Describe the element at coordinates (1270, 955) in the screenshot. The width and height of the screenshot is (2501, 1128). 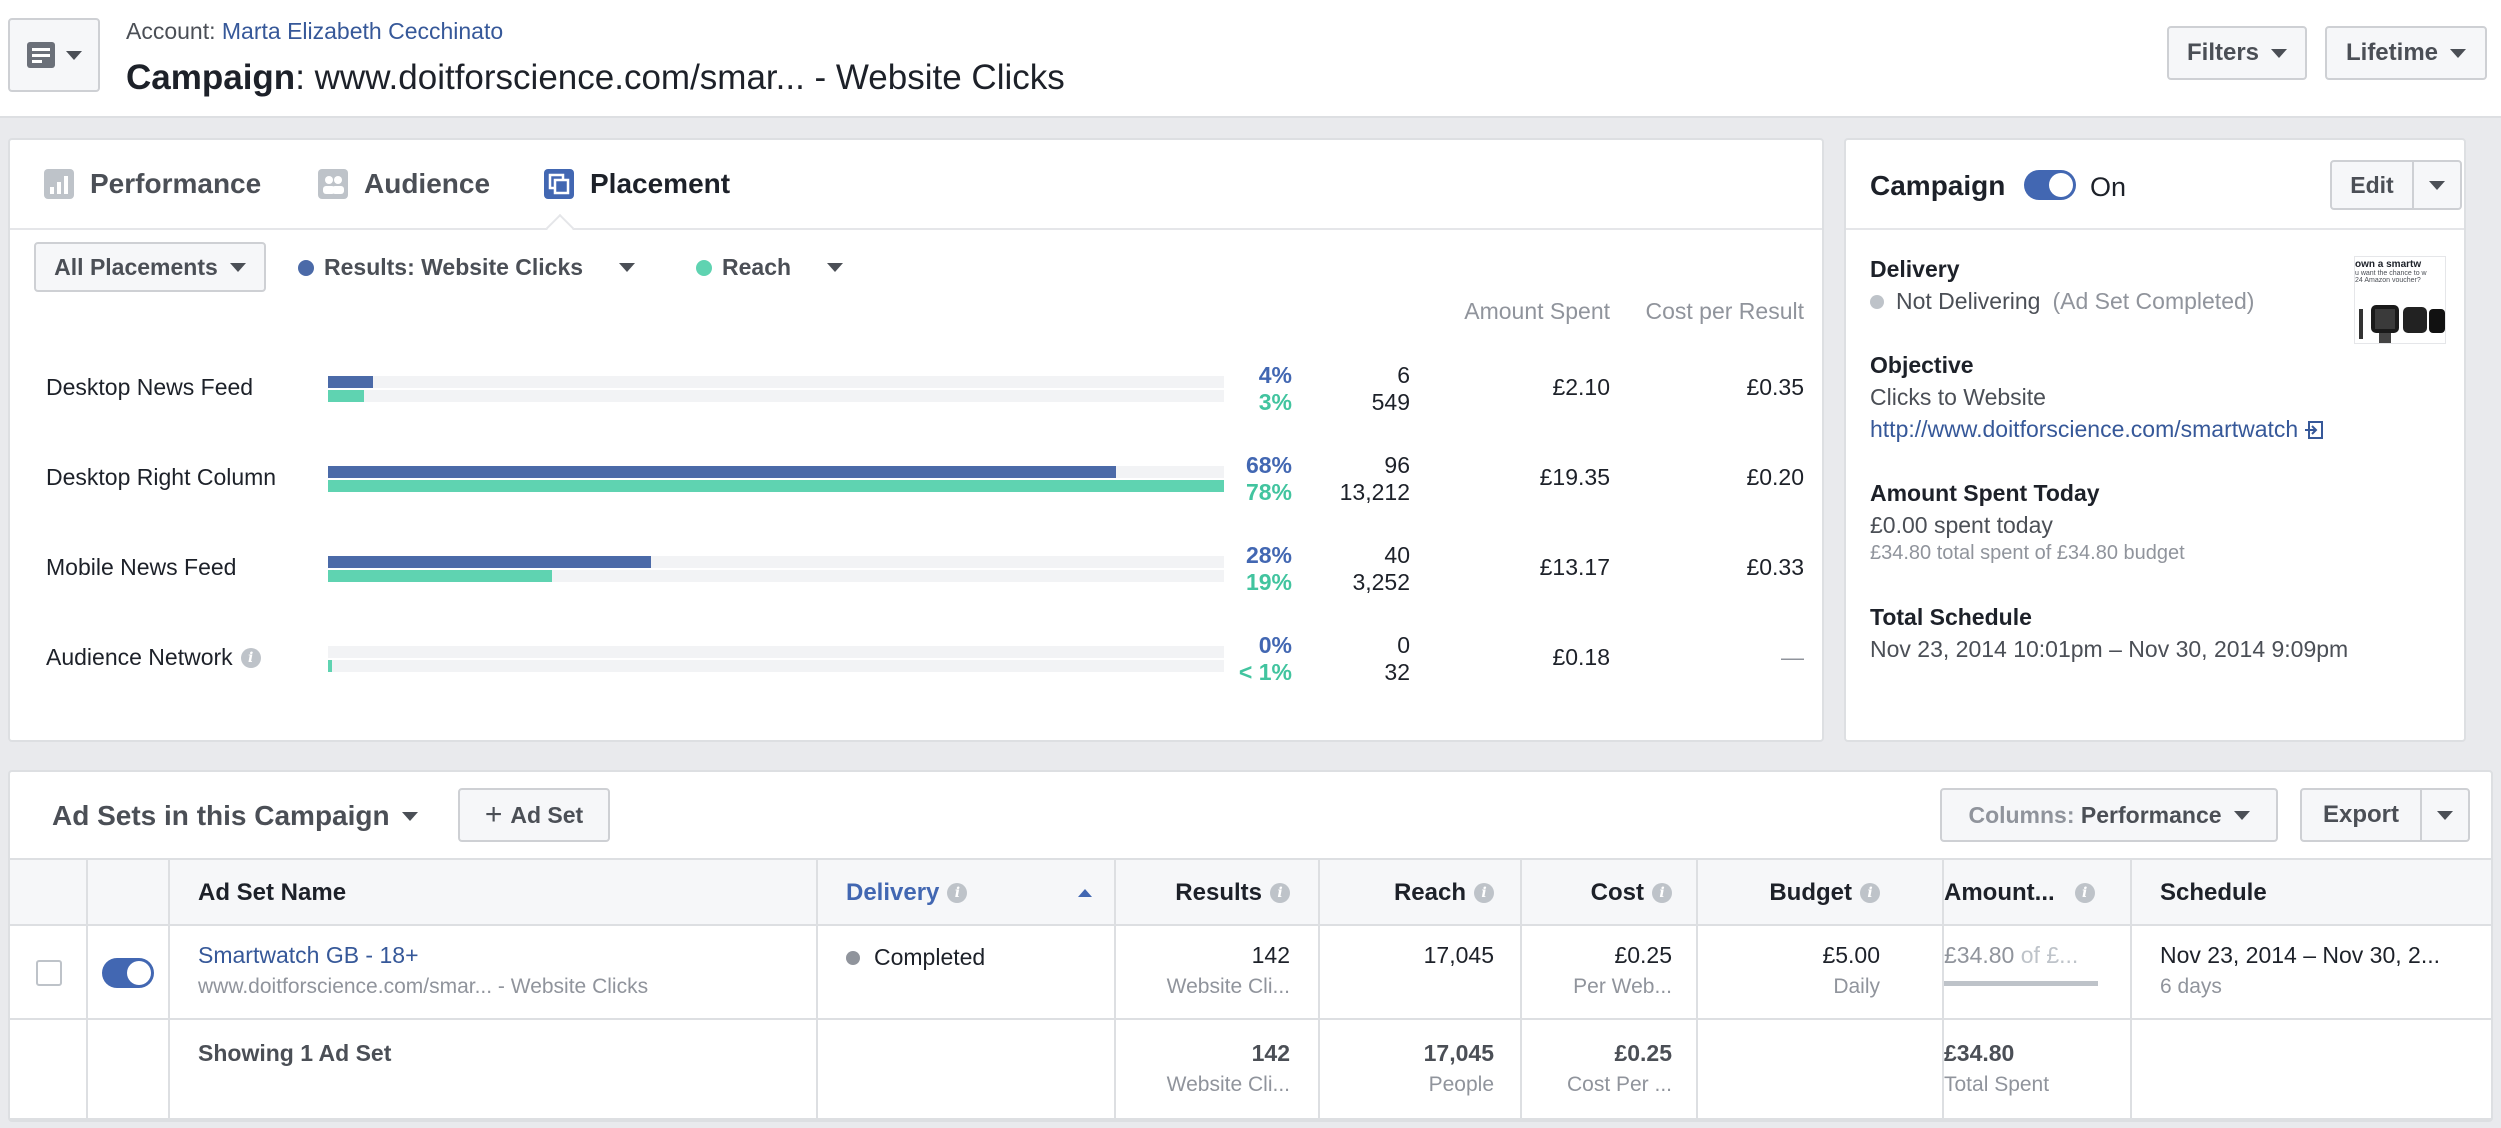
I see `results-value: 142` at that location.